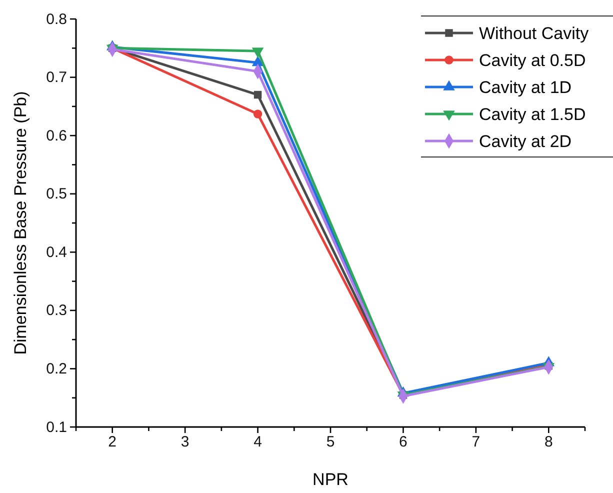 This screenshot has height=493, width=613. What do you see at coordinates (56, 77) in the screenshot?
I see `y-tick-label: 0.7` at bounding box center [56, 77].